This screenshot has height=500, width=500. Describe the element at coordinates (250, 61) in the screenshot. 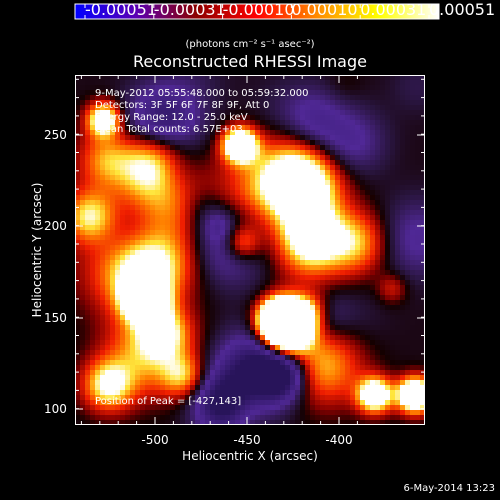

I see `plot-title: Reconstructed RHESSI Image` at that location.